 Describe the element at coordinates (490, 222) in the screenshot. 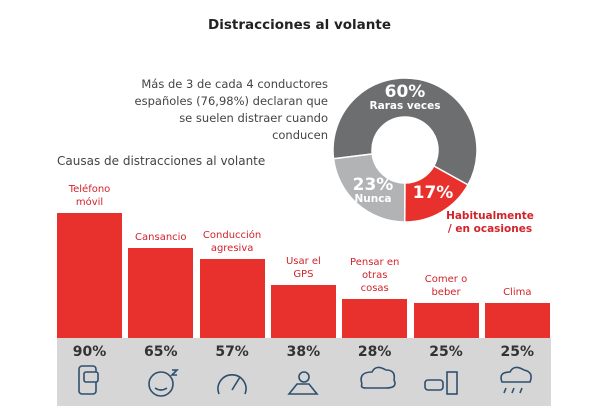

I see `slice-label: Habitualmente / en ocasiones` at that location.